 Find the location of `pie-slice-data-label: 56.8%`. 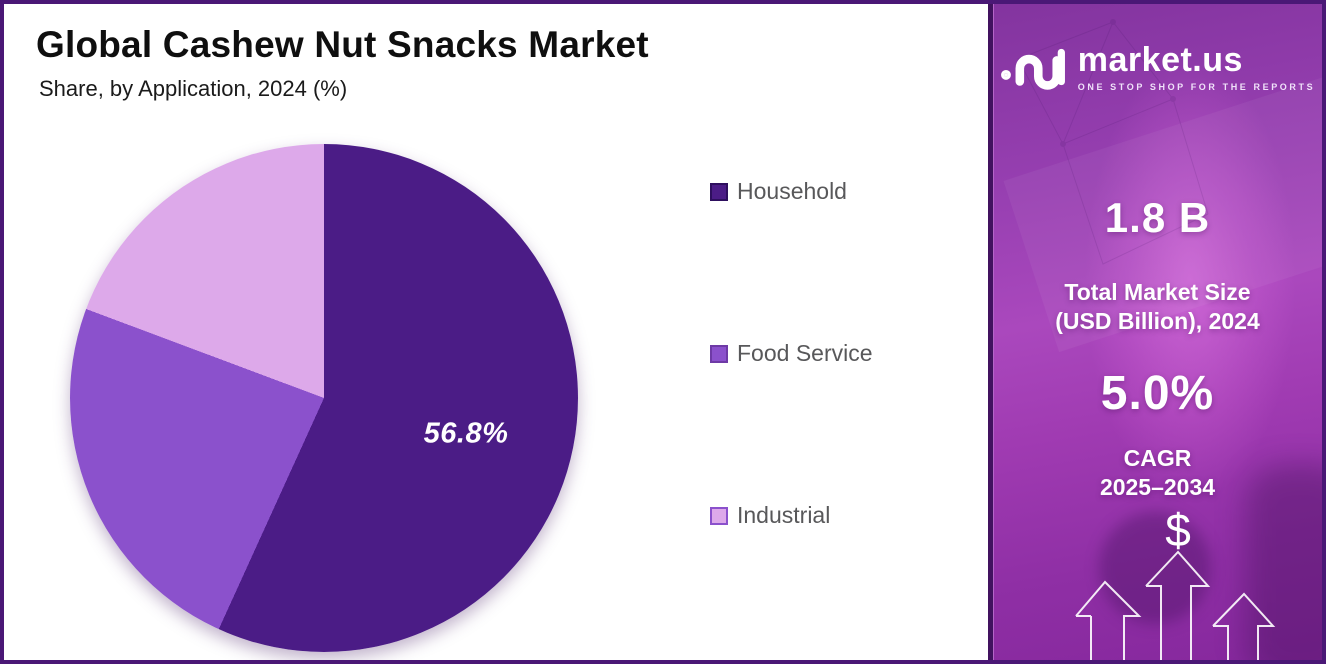

pie-slice-data-label: 56.8% is located at coordinates (466, 433).